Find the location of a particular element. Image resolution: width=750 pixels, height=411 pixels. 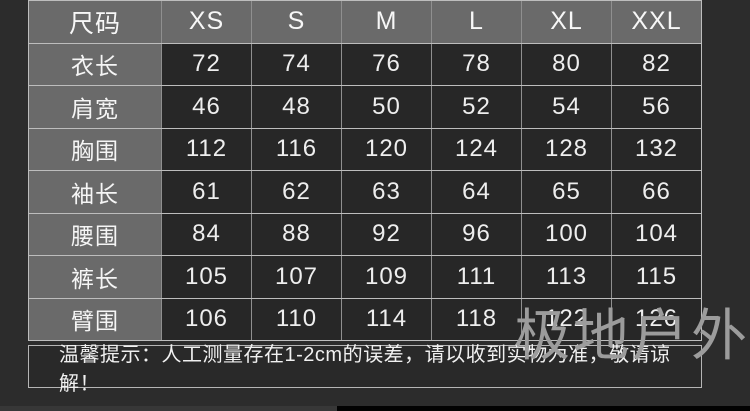

value-cell: 107 is located at coordinates (296, 277).